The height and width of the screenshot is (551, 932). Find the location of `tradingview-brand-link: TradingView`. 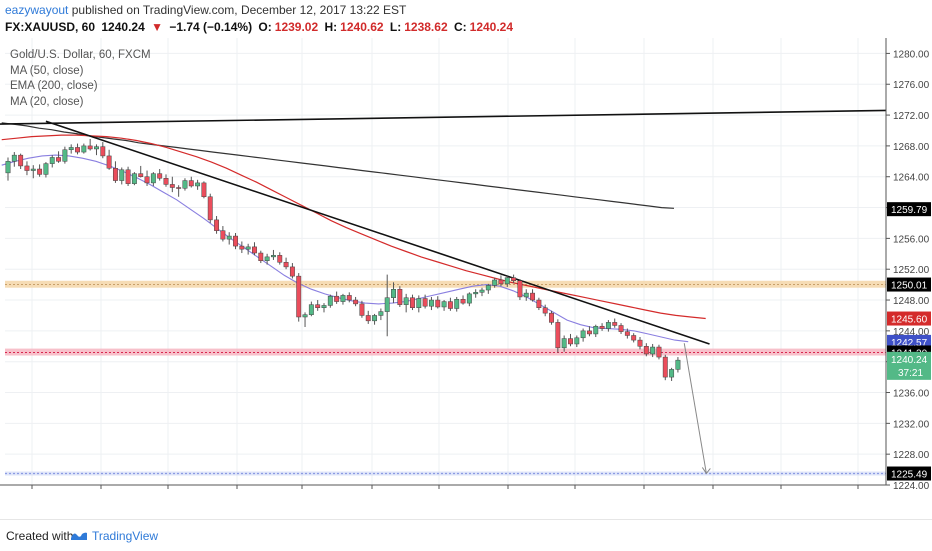

tradingview-brand-link: TradingView is located at coordinates (125, 536).